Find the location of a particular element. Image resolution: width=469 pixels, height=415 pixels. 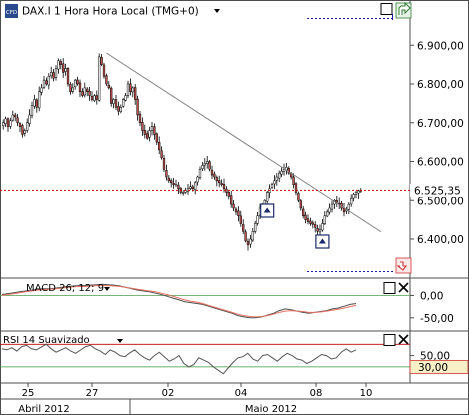

last-price-label: 6.525,35 is located at coordinates (437, 191).